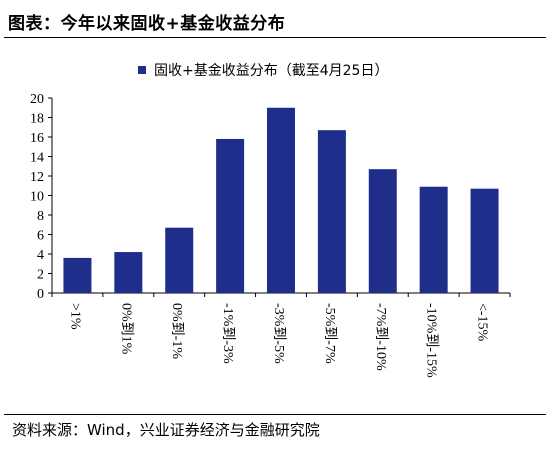  I want to click on y-tick-label: 14, so click(37, 158).